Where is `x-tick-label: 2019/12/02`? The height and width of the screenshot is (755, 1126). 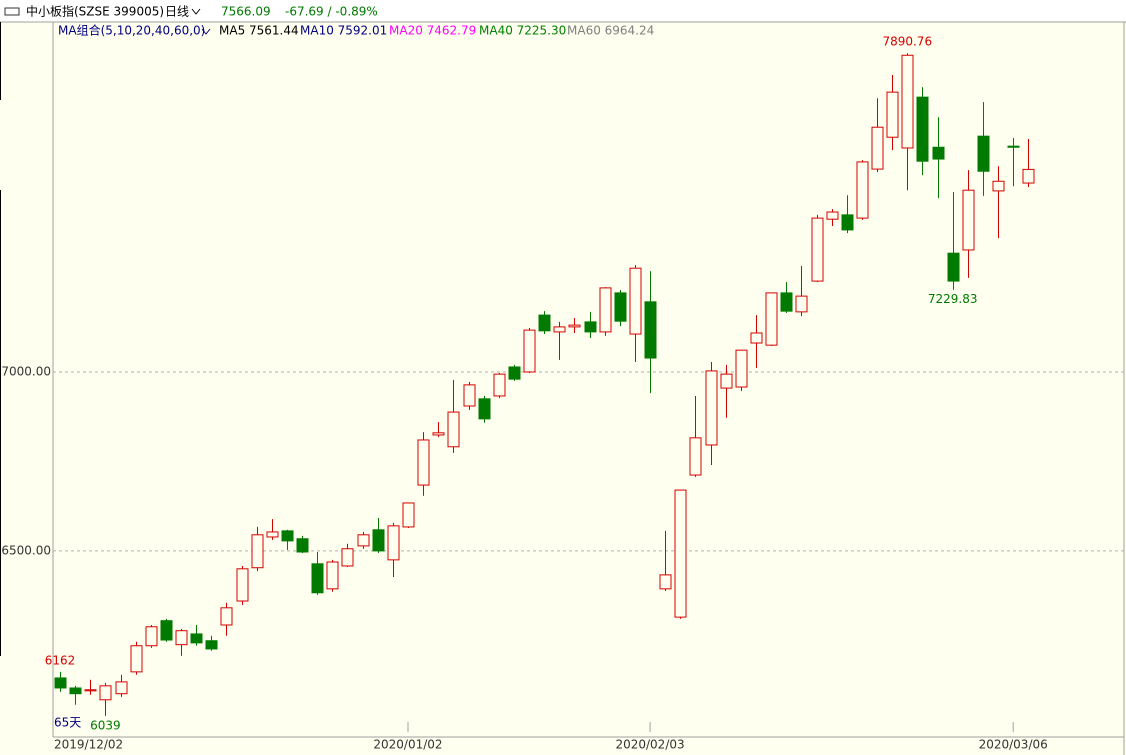
x-tick-label: 2019/12/02 is located at coordinates (88, 745).